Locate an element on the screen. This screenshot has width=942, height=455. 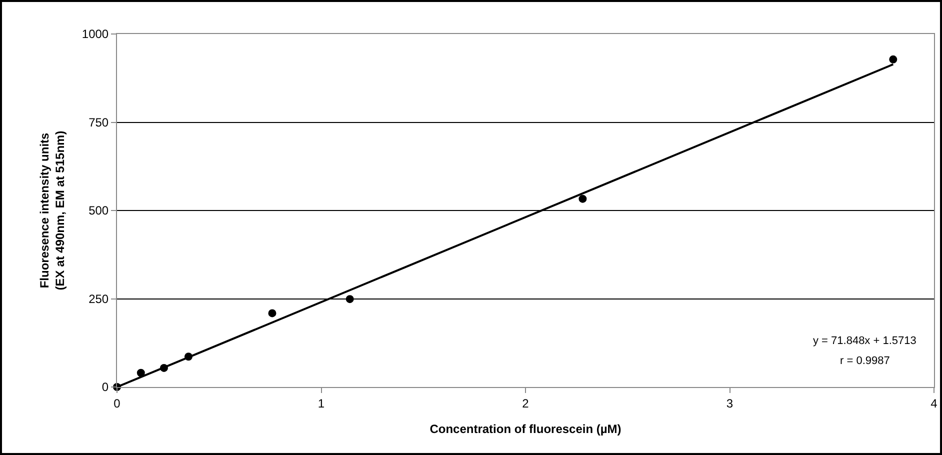
x-tick-label: 2 is located at coordinates (526, 403).